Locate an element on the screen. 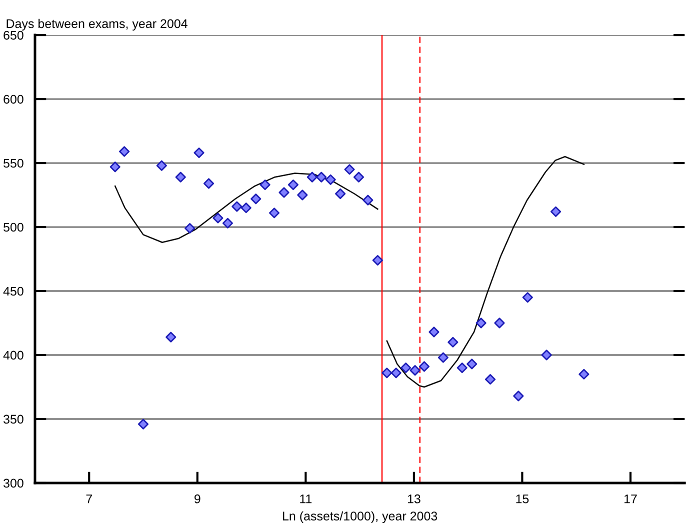 The image size is (686, 527). x-tick-label: 11 is located at coordinates (306, 499).